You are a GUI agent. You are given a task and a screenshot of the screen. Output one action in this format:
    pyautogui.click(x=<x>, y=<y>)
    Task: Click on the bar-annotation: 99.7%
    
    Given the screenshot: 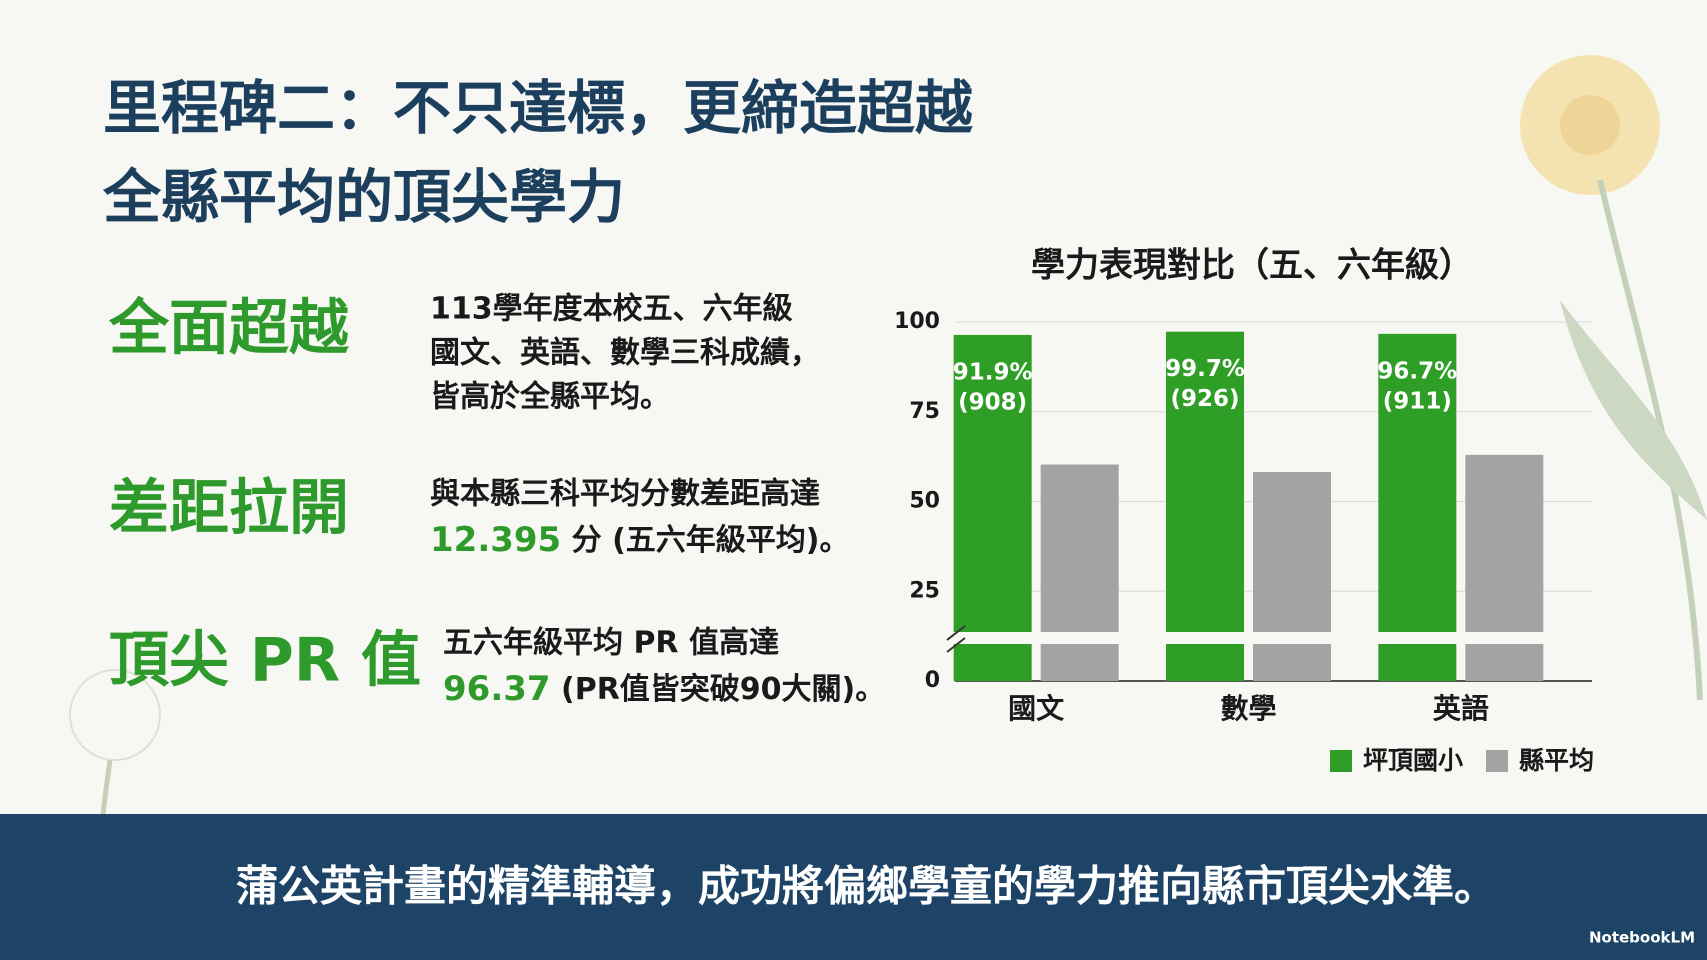 What is the action you would take?
    pyautogui.click(x=1205, y=369)
    